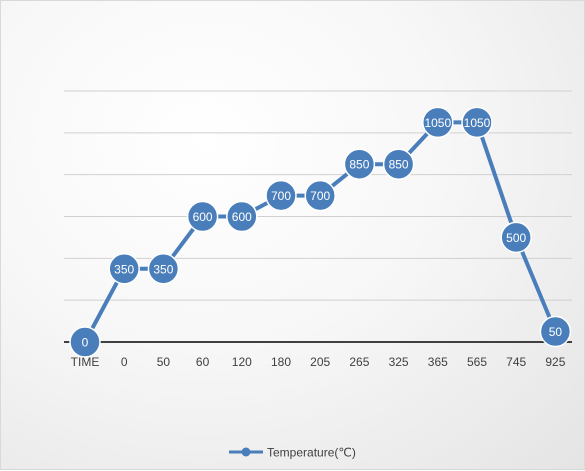  Describe the element at coordinates (555, 362) in the screenshot. I see `x-tick-label: 925` at that location.